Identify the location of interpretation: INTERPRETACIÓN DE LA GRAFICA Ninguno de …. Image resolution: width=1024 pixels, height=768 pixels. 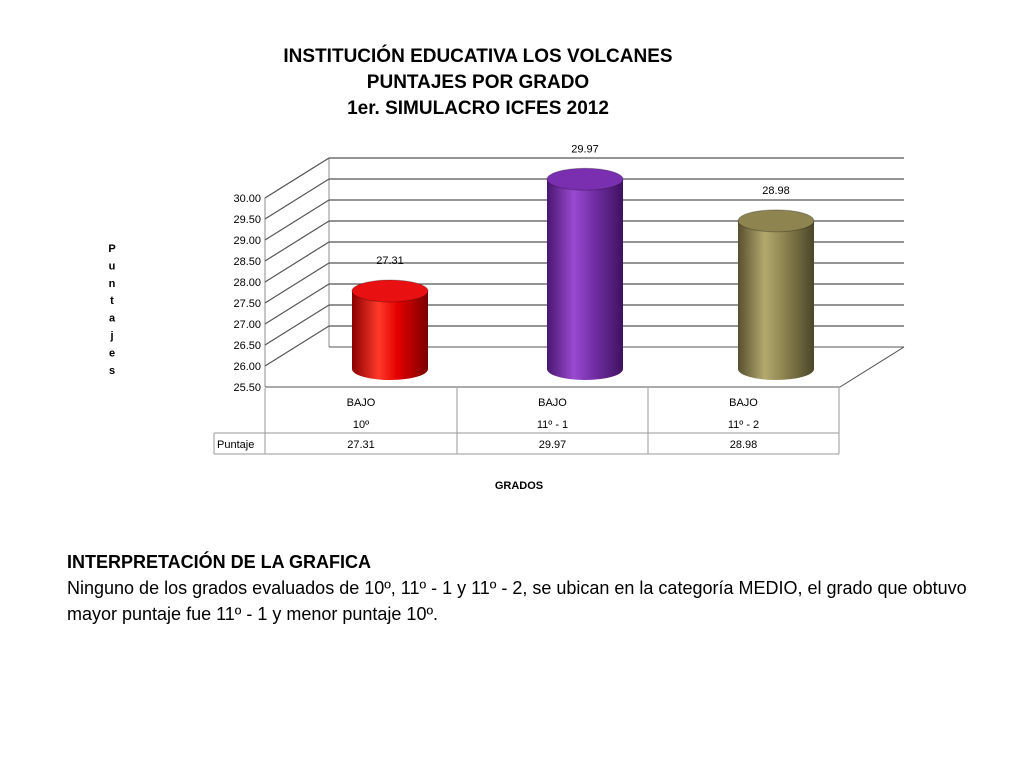
(517, 588).